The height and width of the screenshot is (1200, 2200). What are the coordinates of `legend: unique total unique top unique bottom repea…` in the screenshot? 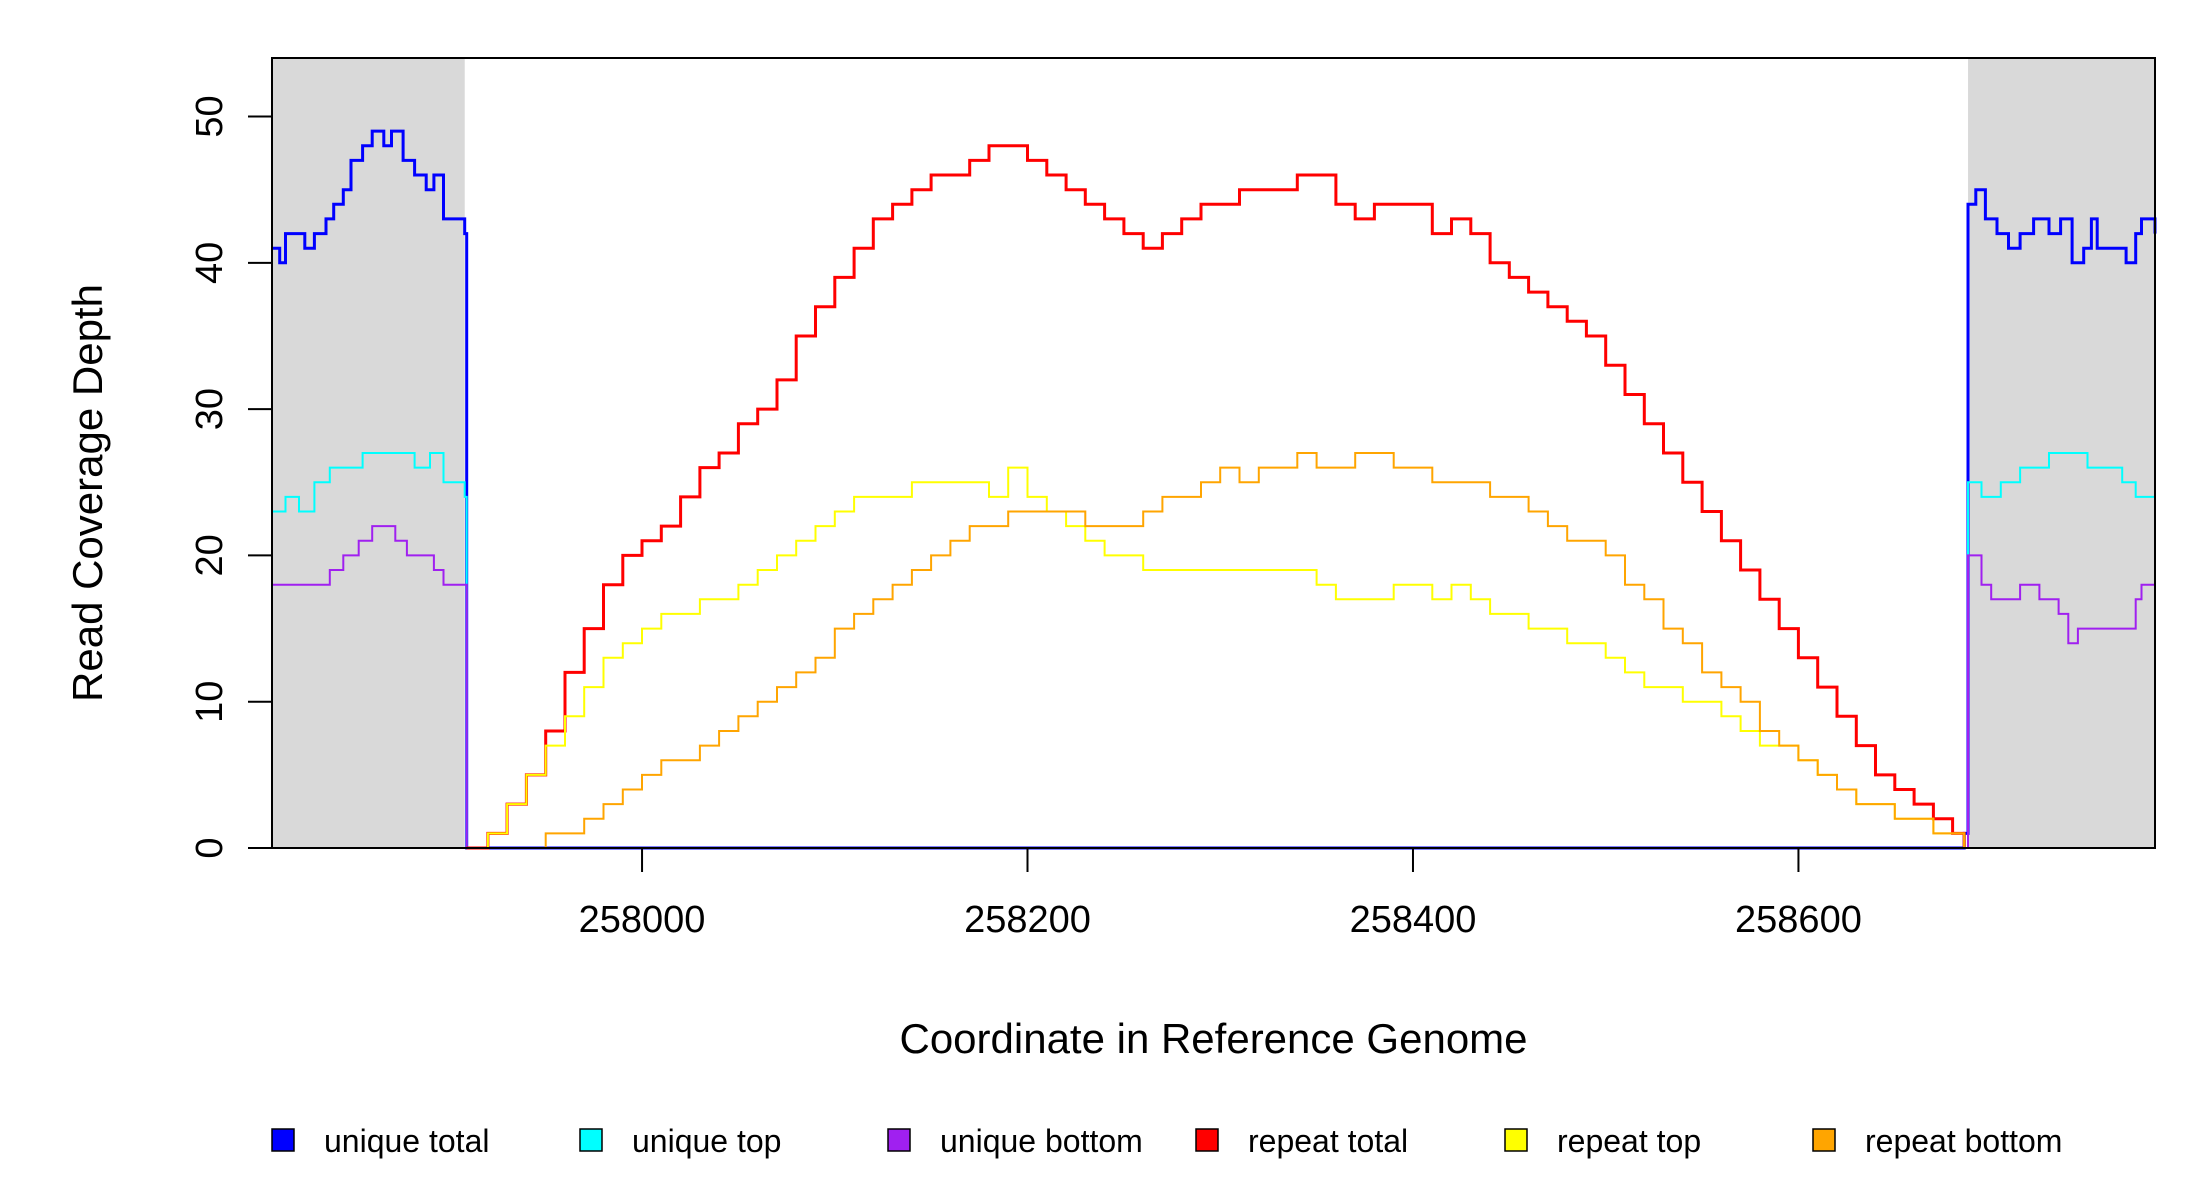 It's located at (1166, 1141).